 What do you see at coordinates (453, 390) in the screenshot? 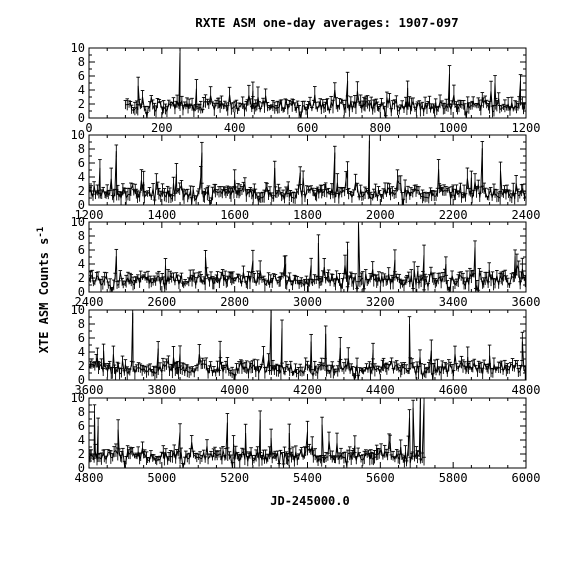
I see `x-tick-label: 4600` at bounding box center [453, 390].